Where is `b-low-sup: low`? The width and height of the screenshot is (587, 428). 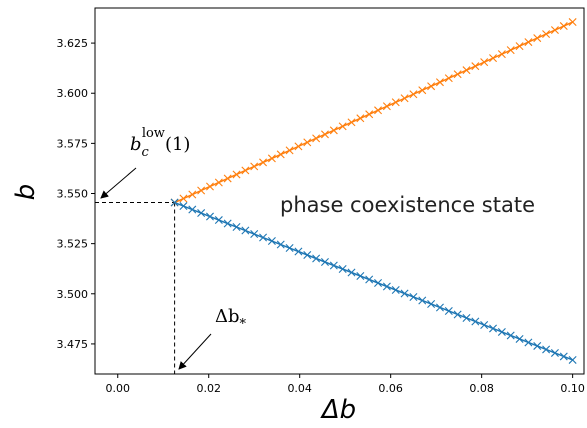
b-low-sup: low is located at coordinates (153, 133).